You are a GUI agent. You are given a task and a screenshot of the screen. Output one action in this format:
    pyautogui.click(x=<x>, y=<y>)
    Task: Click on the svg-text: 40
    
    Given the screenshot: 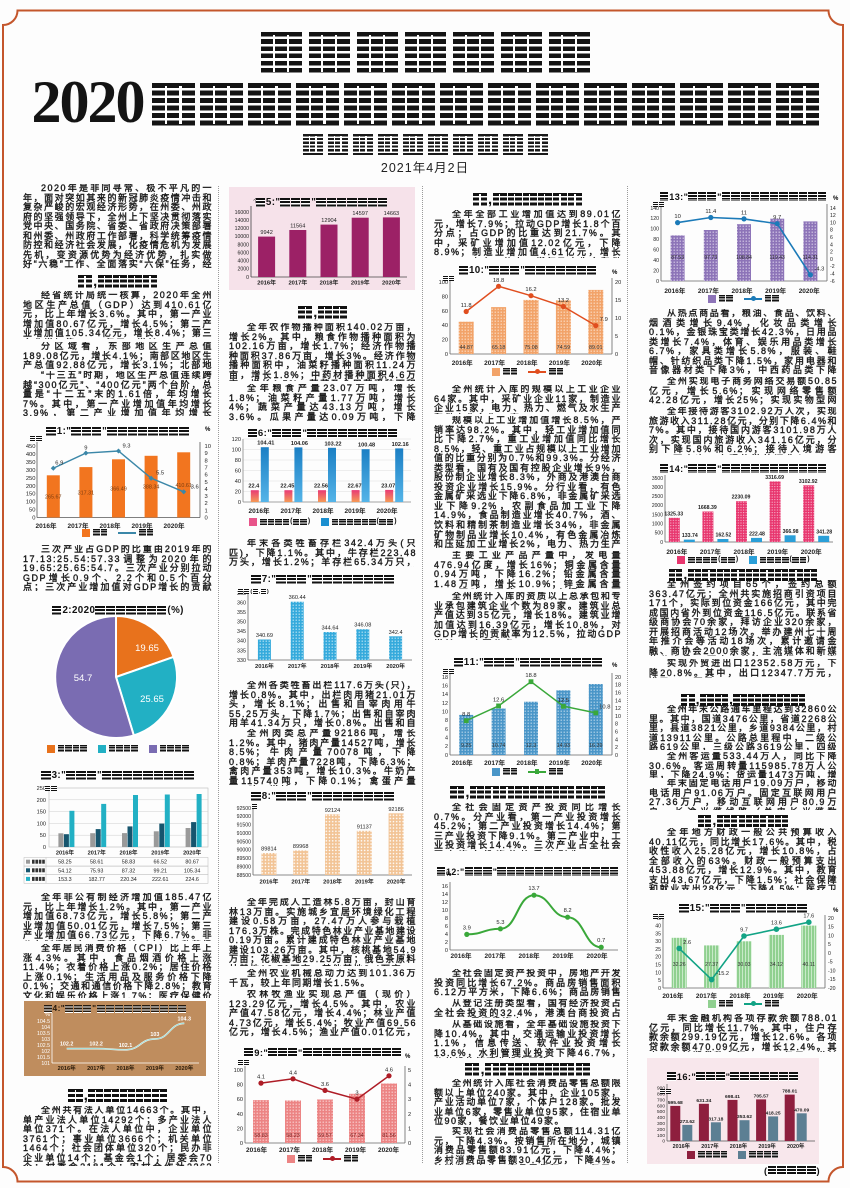 What is the action you would take?
    pyautogui.click(x=656, y=261)
    